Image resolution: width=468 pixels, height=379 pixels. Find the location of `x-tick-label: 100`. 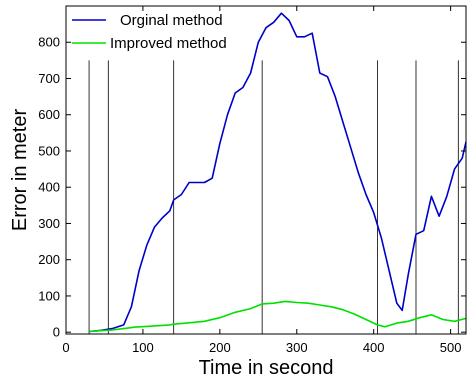

x-tick-label: 100 is located at coordinates (143, 347).